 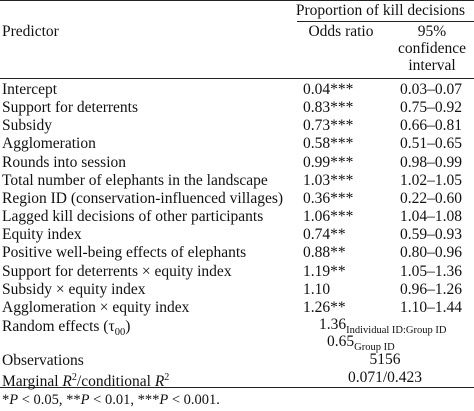 I want to click on random-effects-value-2-sub: Group ID, so click(x=374, y=347).